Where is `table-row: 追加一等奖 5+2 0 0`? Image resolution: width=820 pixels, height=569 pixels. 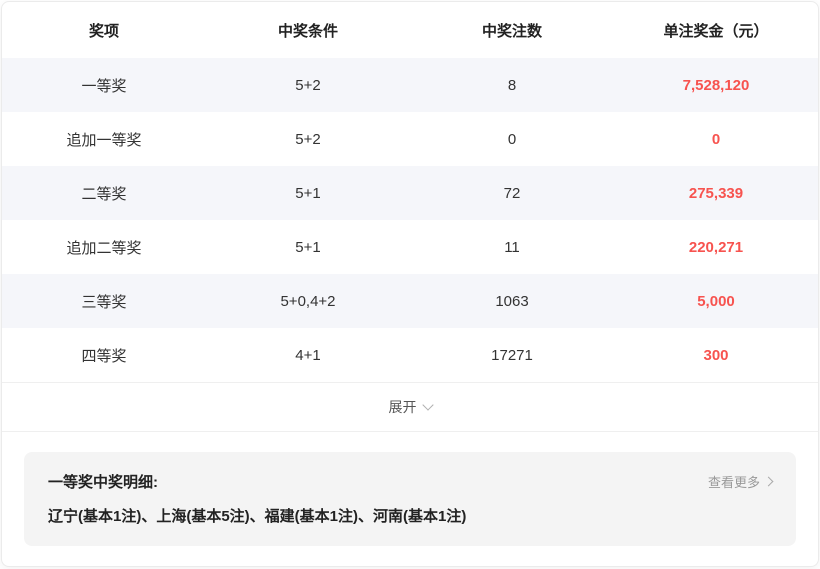
table-row: 追加一等奖 5+2 0 0 is located at coordinates (410, 139).